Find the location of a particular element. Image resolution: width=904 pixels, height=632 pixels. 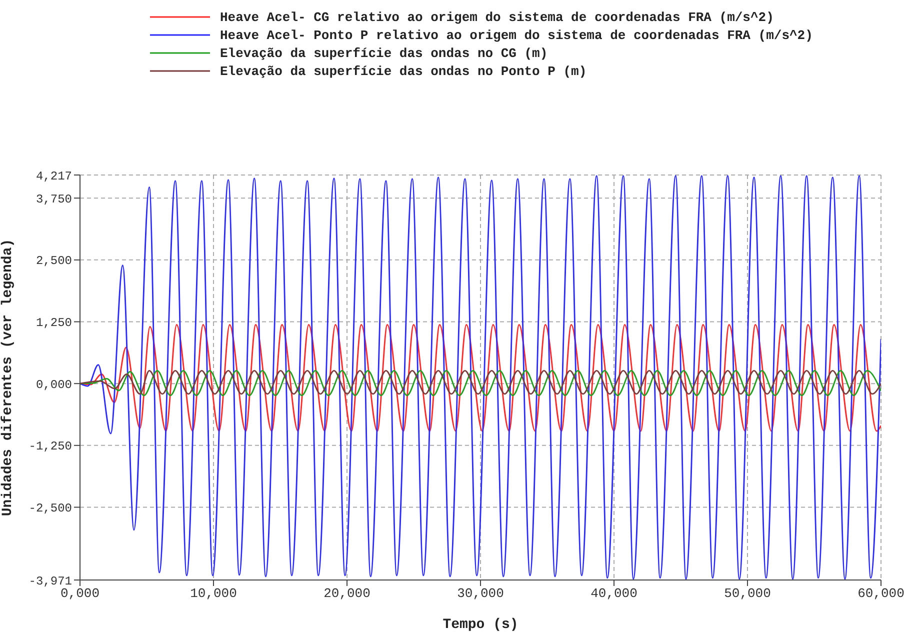

y-tick-label: 4,217 is located at coordinates (54, 176).